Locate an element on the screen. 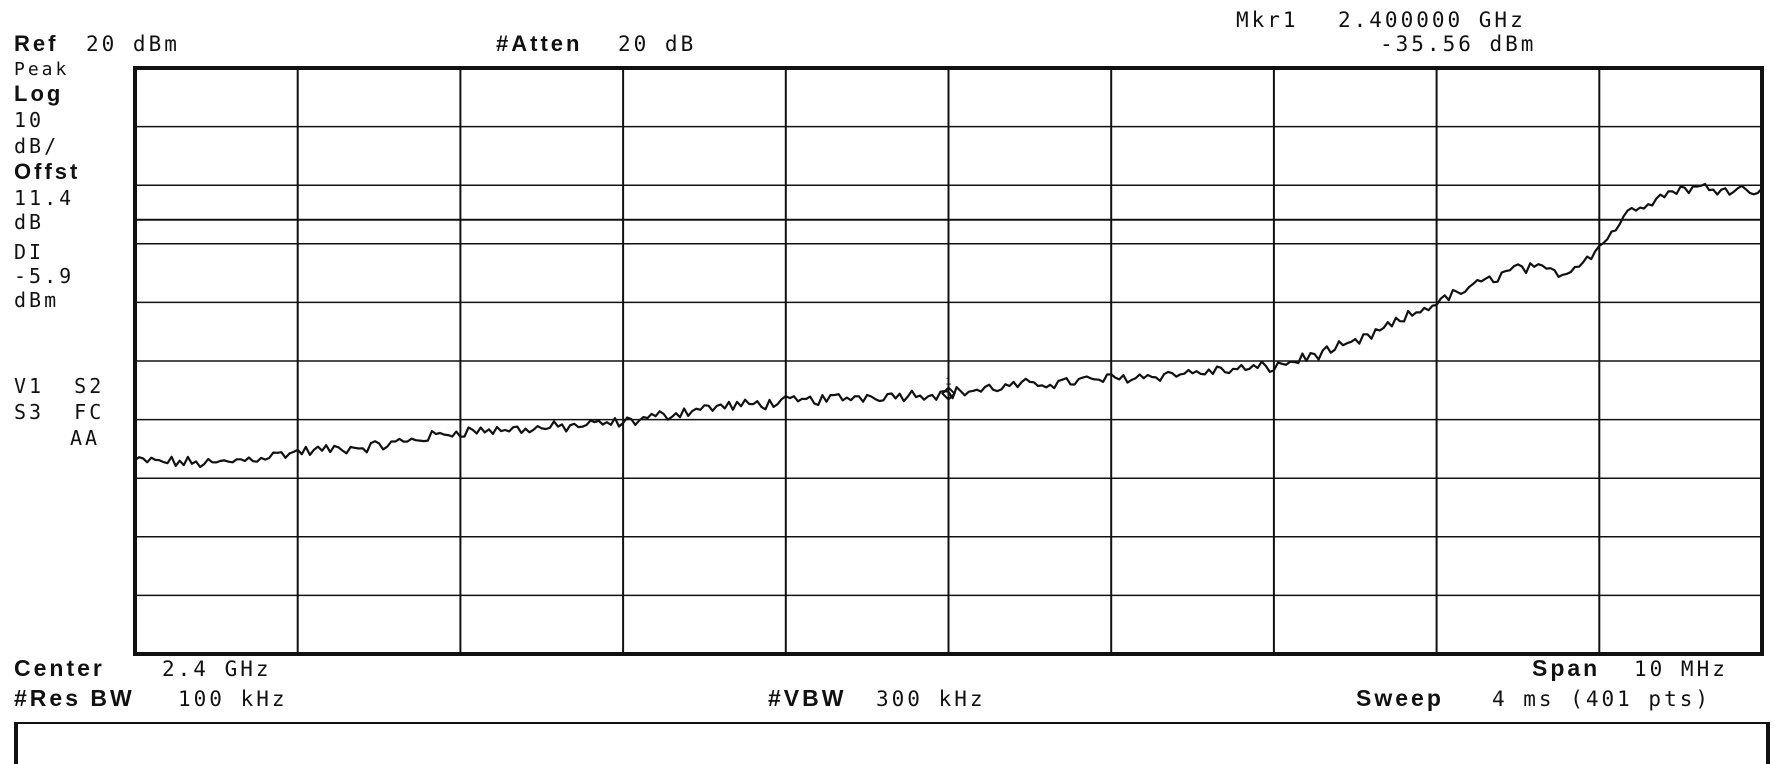  ref-label: Ref is located at coordinates (36, 43).